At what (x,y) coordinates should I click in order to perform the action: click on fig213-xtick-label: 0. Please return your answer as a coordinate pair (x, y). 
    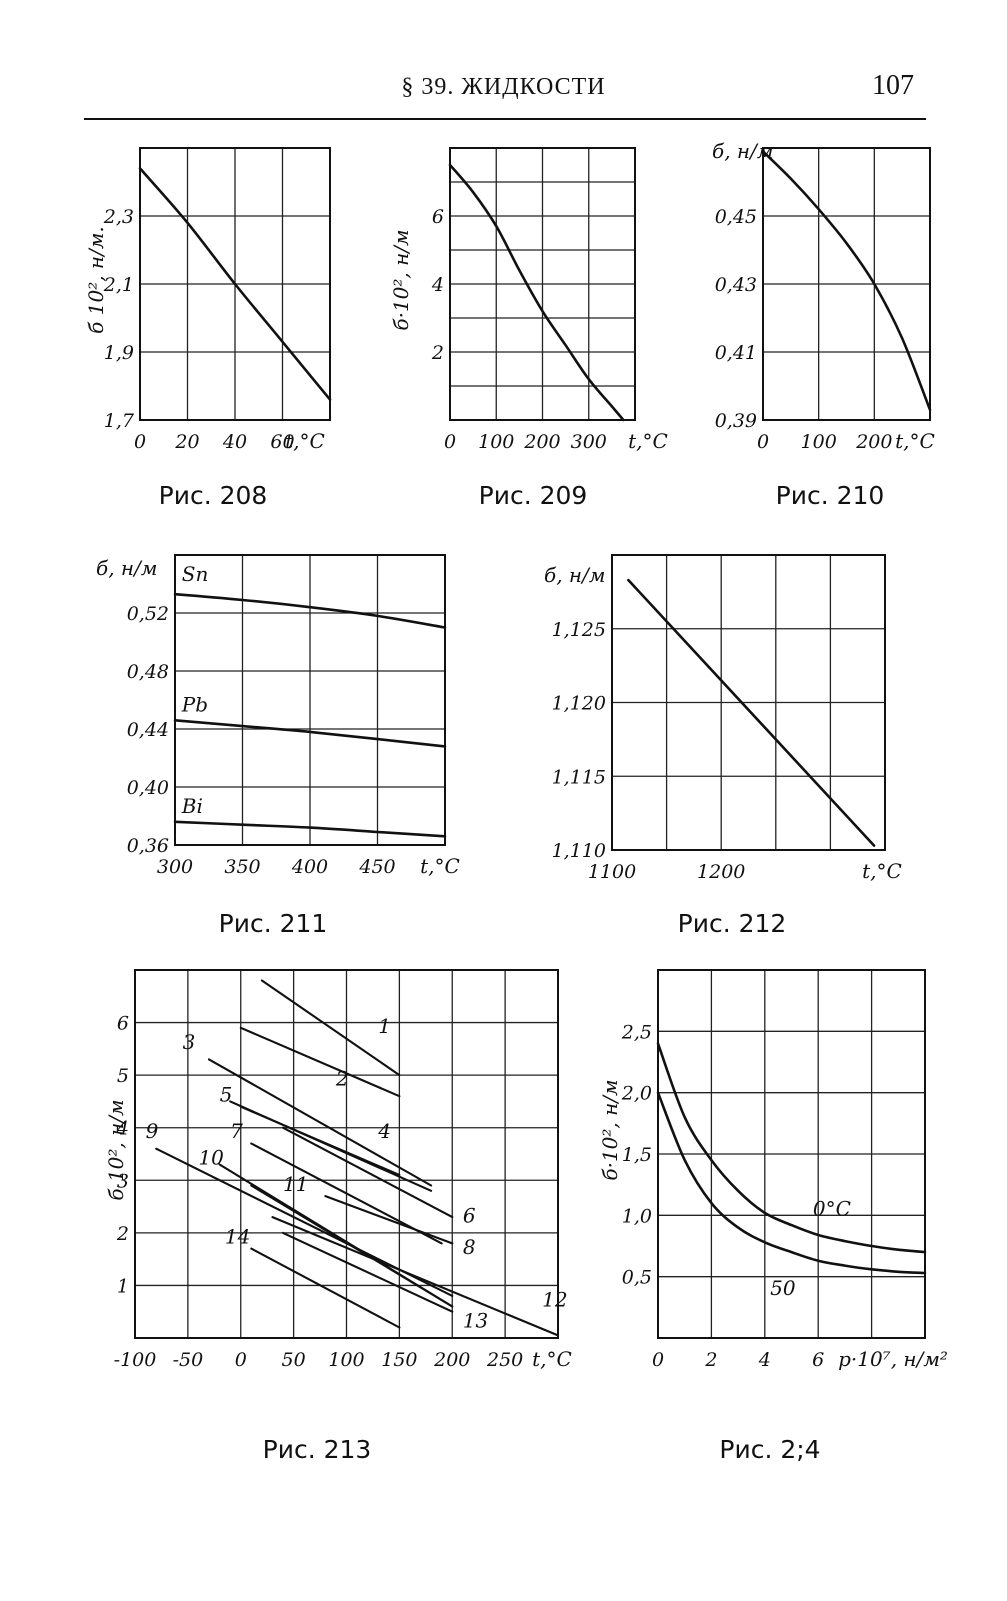
    Looking at the image, I should click on (241, 1360).